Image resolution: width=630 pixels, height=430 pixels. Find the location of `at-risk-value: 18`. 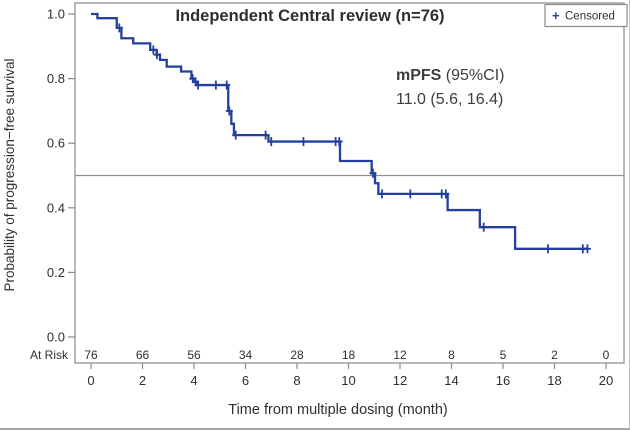

at-risk-value: 18 is located at coordinates (349, 355).